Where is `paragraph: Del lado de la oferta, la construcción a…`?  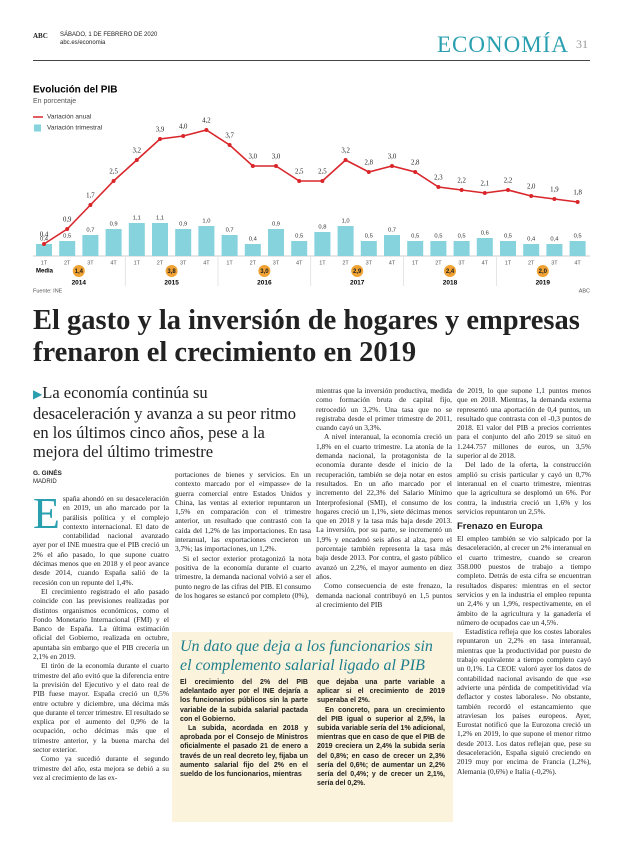
paragraph: Del lado de la oferta, la construcción a… is located at coordinates (524, 488).